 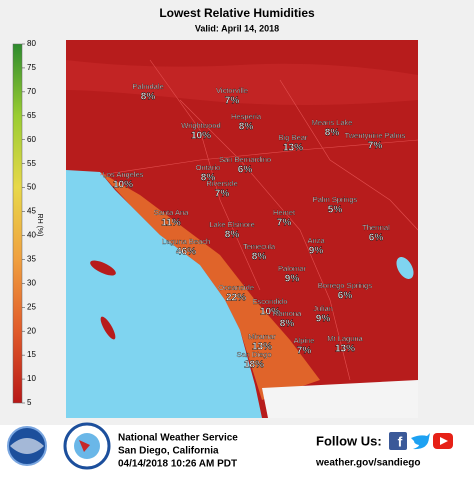 I want to click on city-name: Big Bear, so click(x=293, y=137).